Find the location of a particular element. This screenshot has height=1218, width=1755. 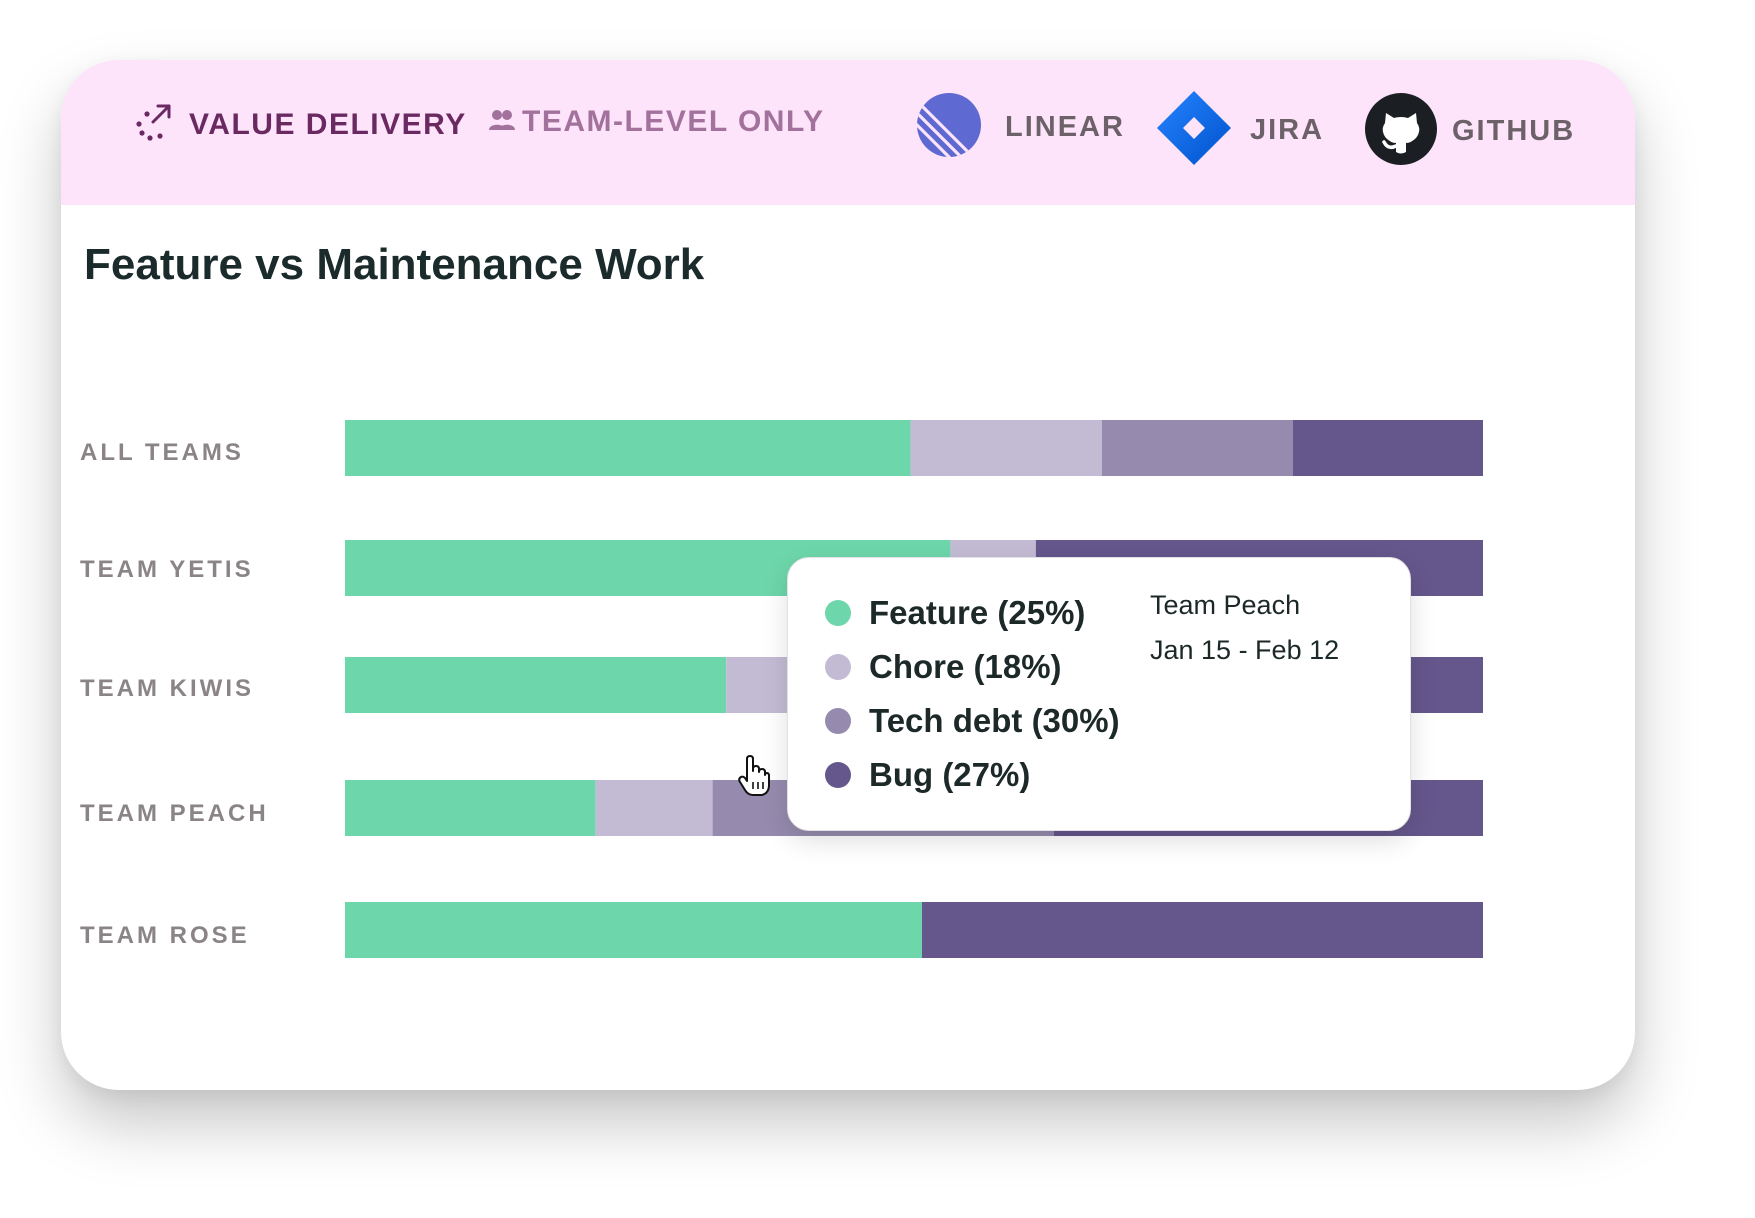

row-label-team-yetis: TEAM YETIS is located at coordinates (167, 569).